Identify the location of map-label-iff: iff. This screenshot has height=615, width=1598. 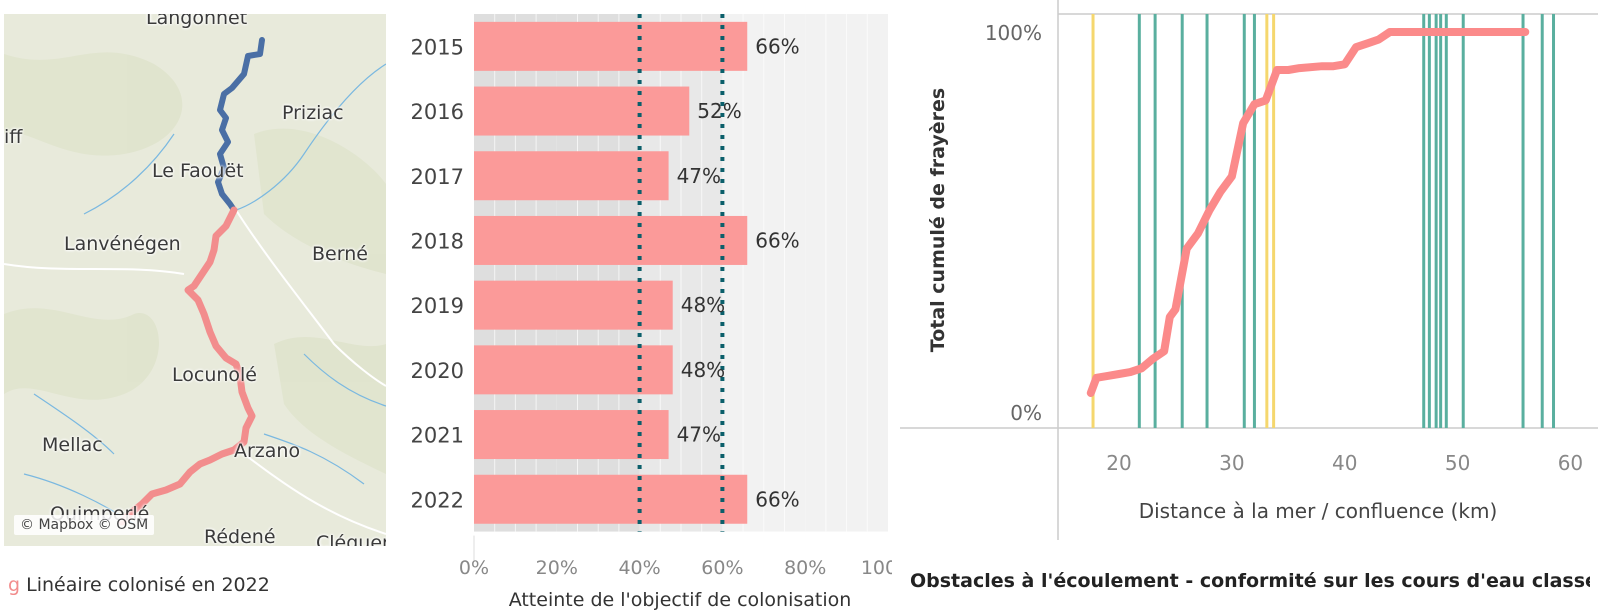
(13, 137).